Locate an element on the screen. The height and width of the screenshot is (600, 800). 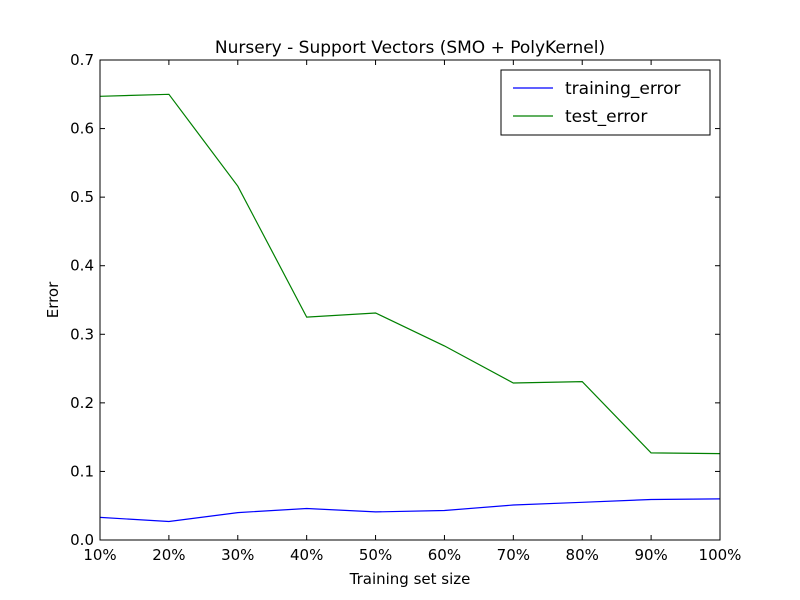
x-tick-label: 10% is located at coordinates (99, 555).